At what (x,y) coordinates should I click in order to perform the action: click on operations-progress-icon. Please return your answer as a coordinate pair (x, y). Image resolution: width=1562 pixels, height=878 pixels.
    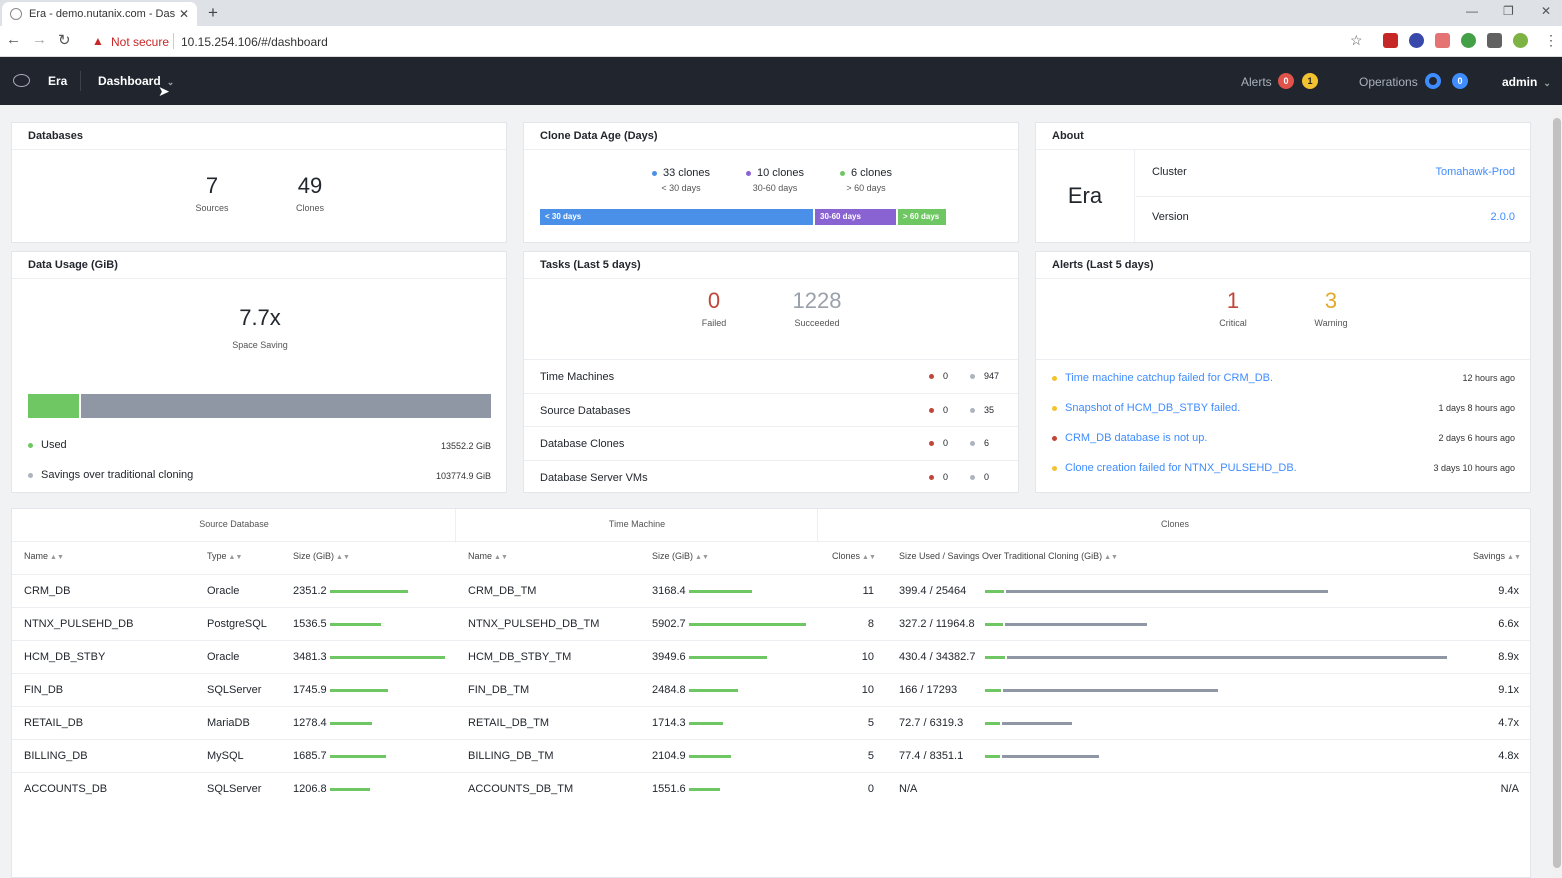
    Looking at the image, I should click on (1433, 81).